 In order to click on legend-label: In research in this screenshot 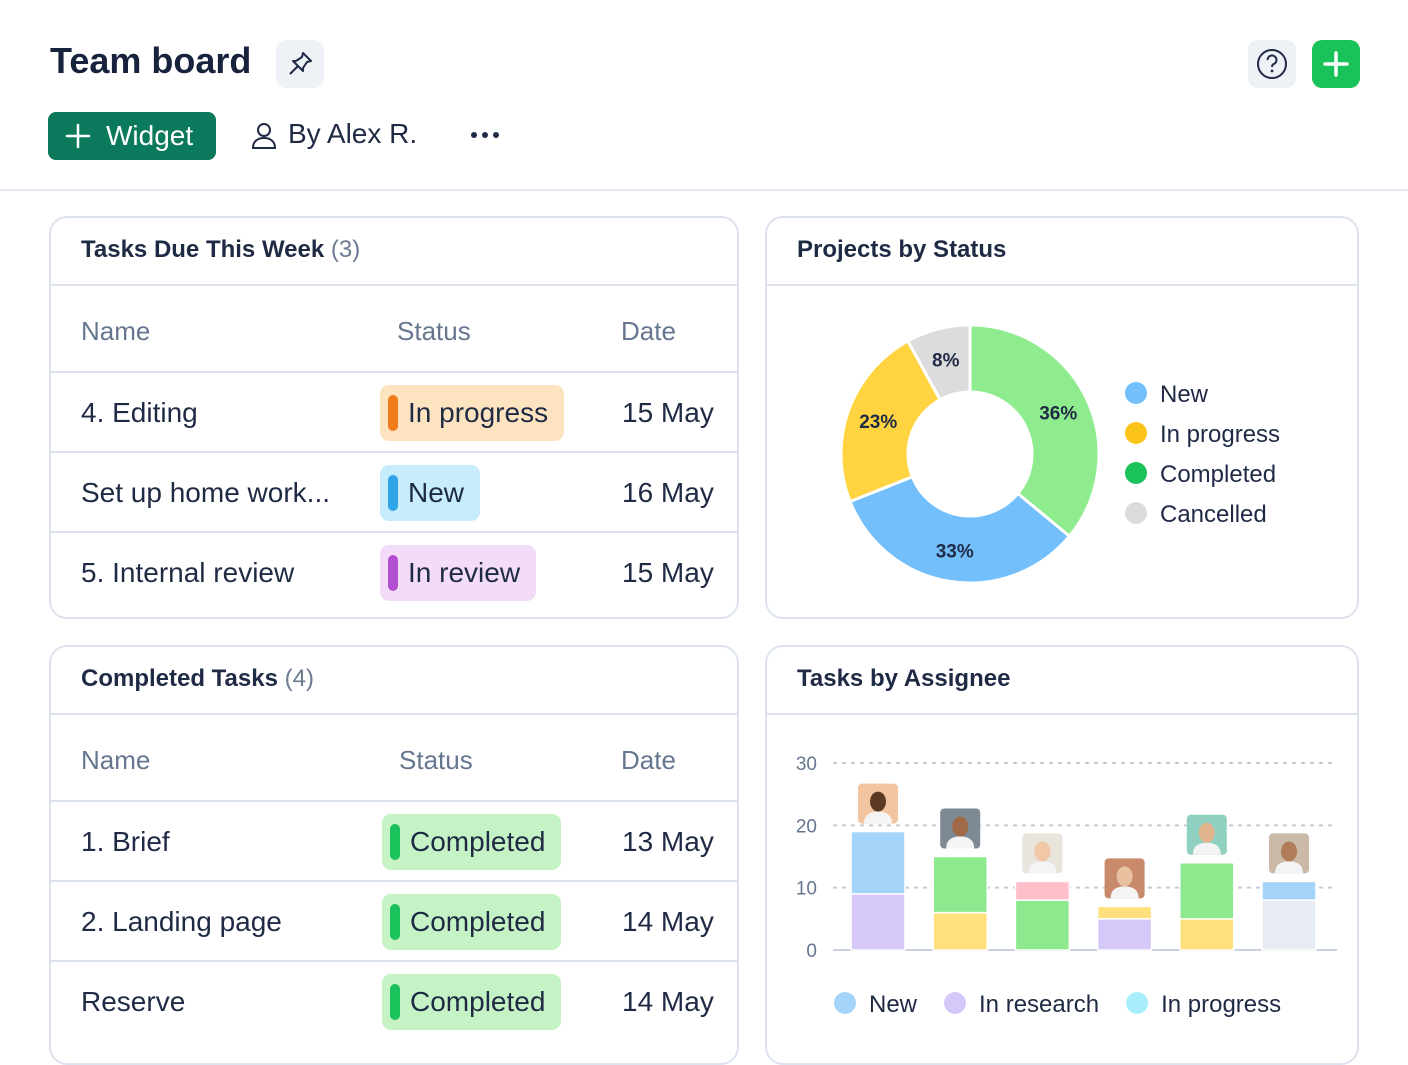, I will do `click(1039, 1004)`.